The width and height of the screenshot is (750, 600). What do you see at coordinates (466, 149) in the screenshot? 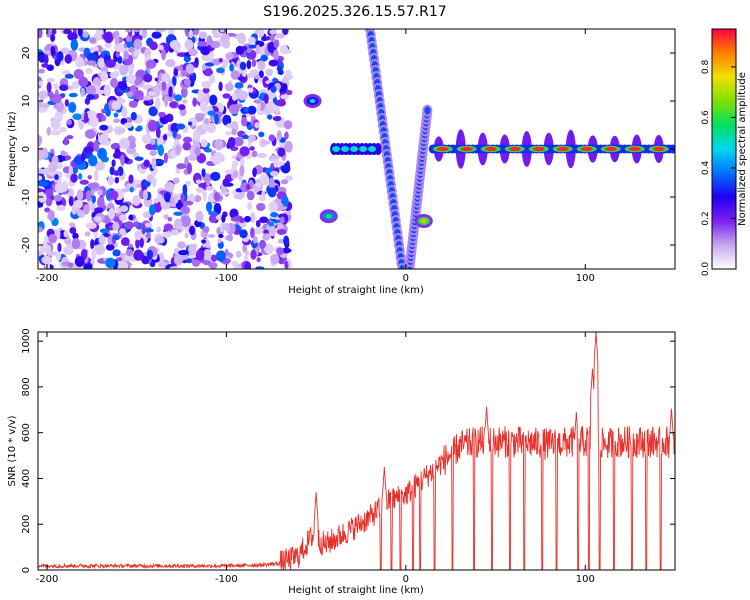
I see `tone-peak` at bounding box center [466, 149].